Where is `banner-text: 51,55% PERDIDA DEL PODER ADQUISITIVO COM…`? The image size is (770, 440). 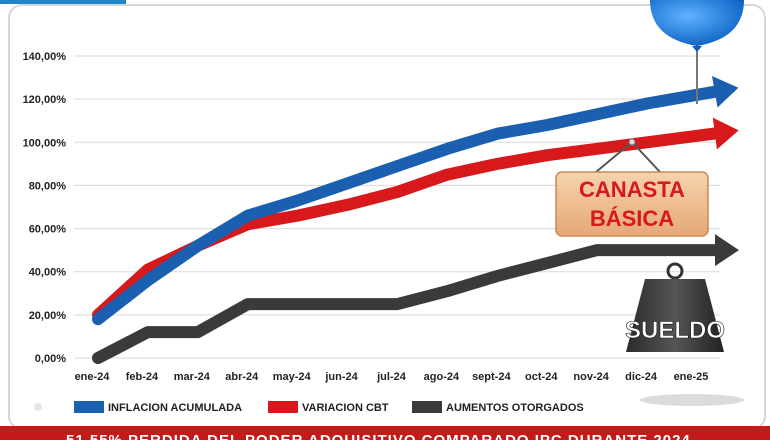
banner-text: 51,55% PERDIDA DEL PODER ADQUISITIVO COM… is located at coordinates (378, 436).